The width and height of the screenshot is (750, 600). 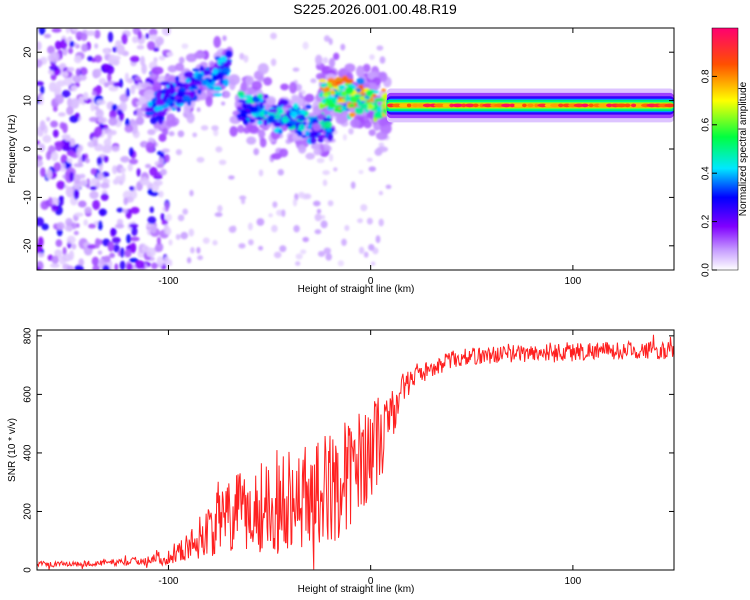 What do you see at coordinates (530, 105) in the screenshot?
I see `stable-band-edge` at bounding box center [530, 105].